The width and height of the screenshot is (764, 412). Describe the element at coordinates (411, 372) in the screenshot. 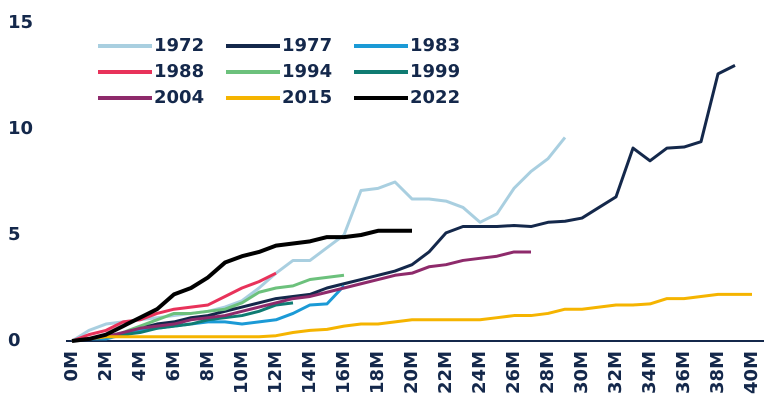

I see `x-tick-label: 20M` at that location.